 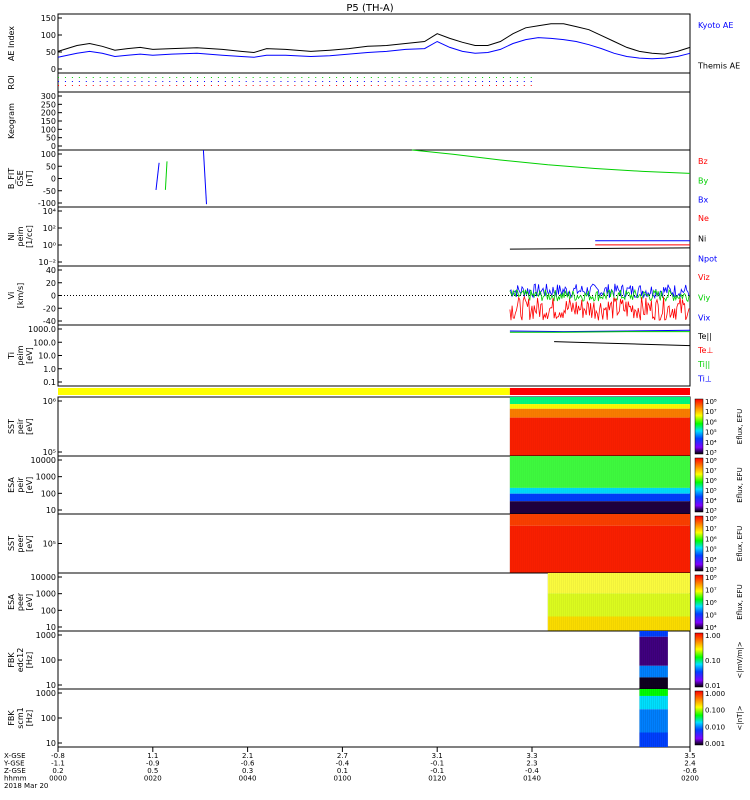 What do you see at coordinates (53, 179) in the screenshot?
I see `y-tick-label: 0` at bounding box center [53, 179].